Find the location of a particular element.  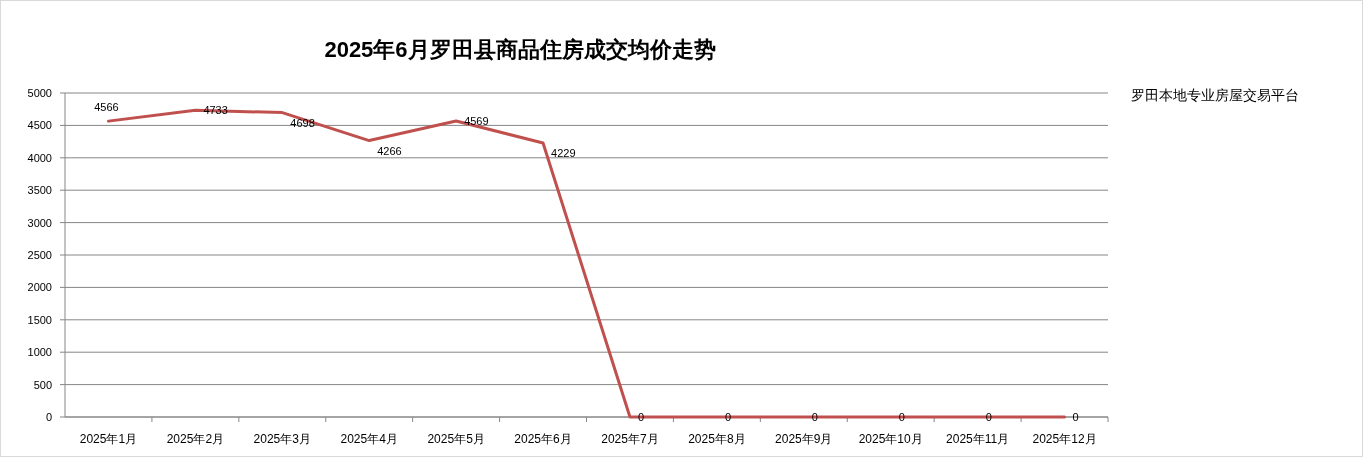

y-tick-label: 4500 is located at coordinates (39, 125).